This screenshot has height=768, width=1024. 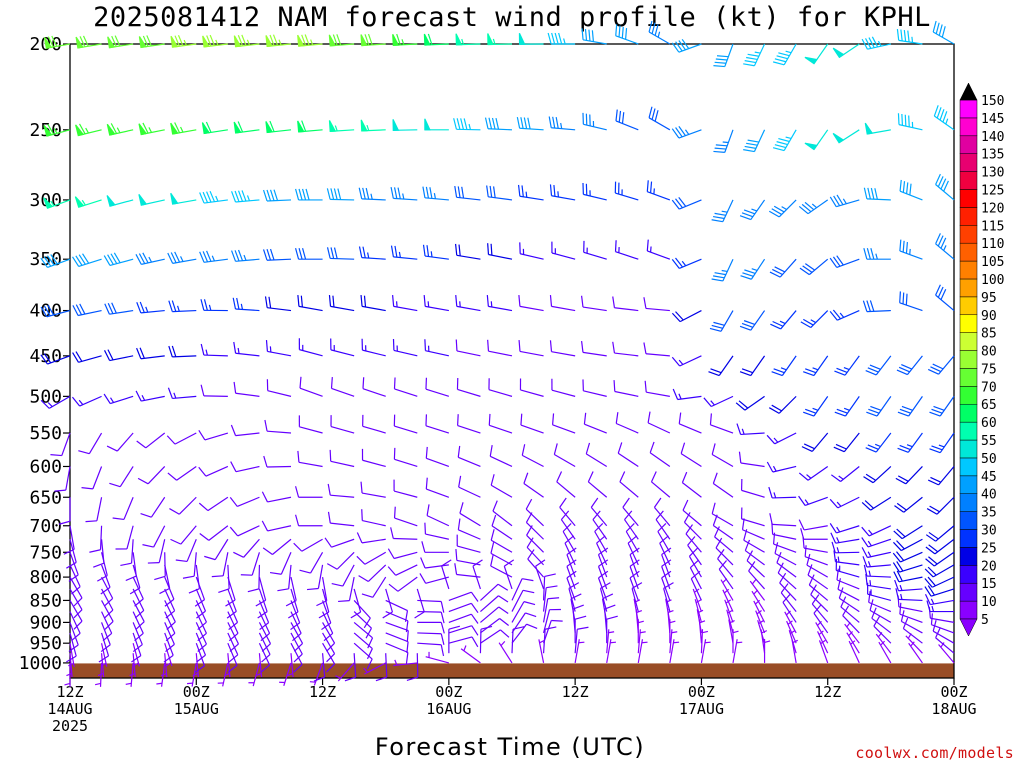 What do you see at coordinates (701, 709) in the screenshot?
I see `x-tick-label: 17AUG` at bounding box center [701, 709].